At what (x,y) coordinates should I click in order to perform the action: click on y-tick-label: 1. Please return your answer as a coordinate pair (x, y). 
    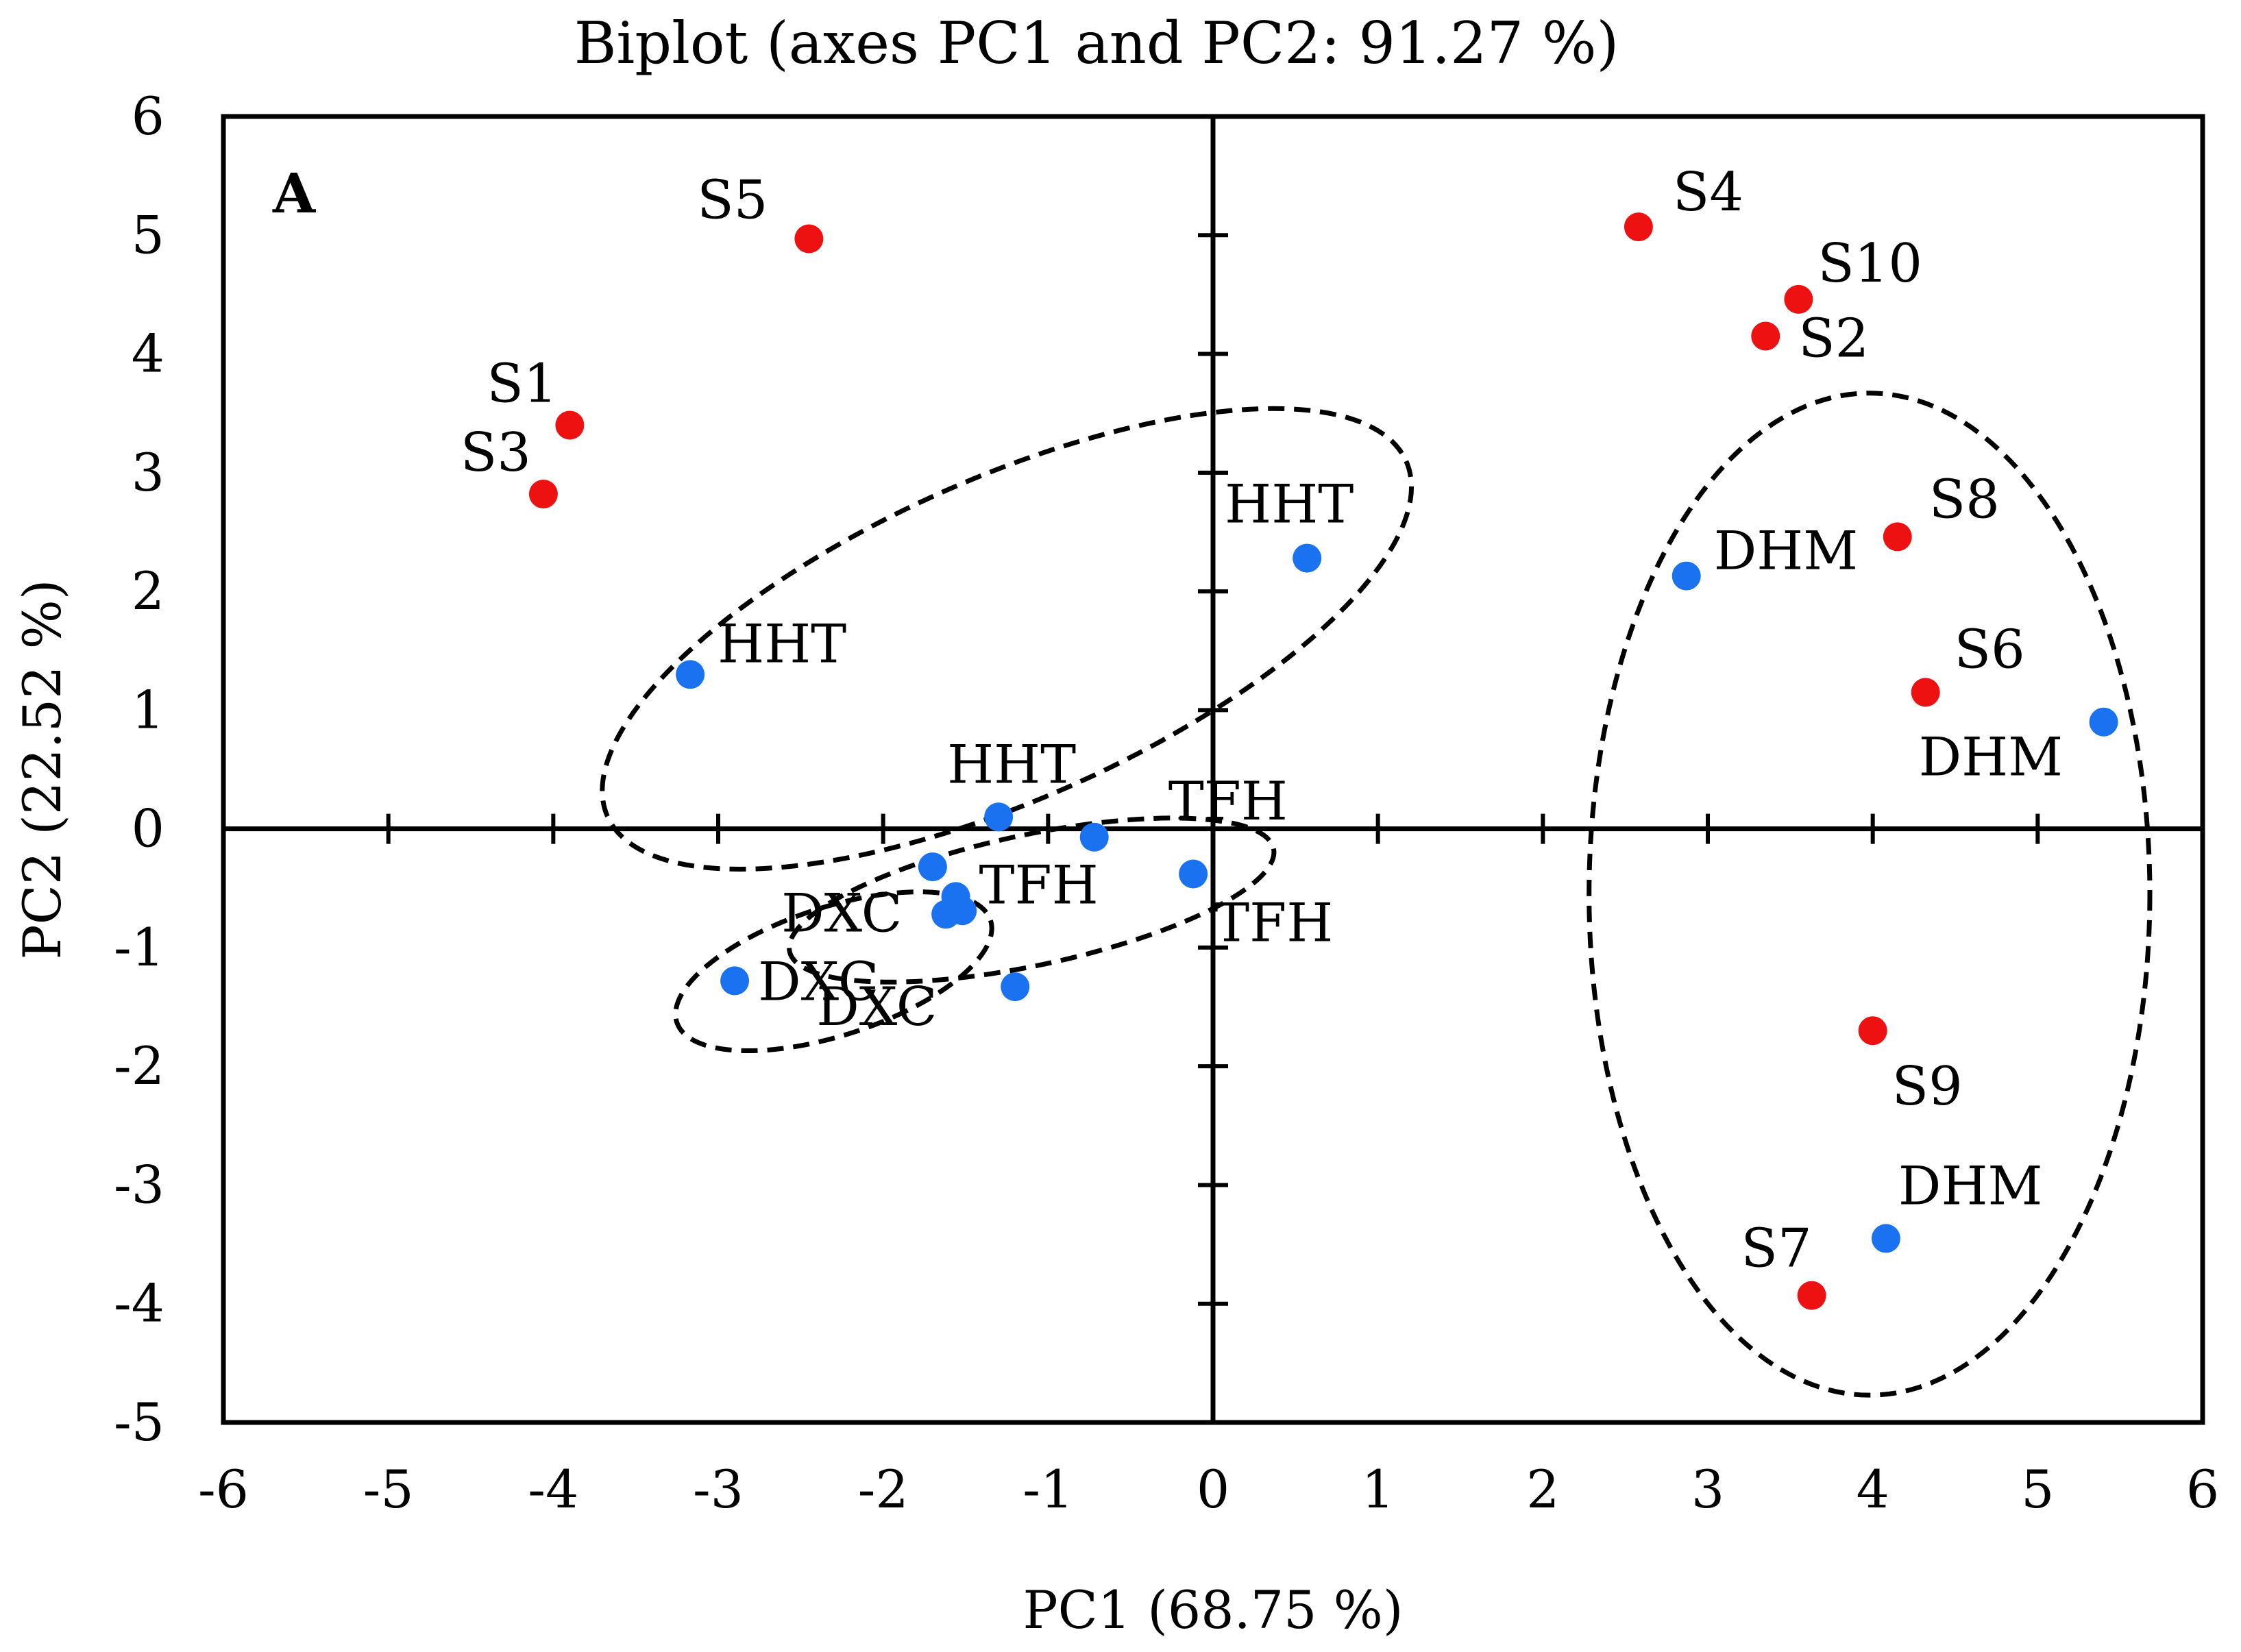
    Looking at the image, I should click on (148, 709).